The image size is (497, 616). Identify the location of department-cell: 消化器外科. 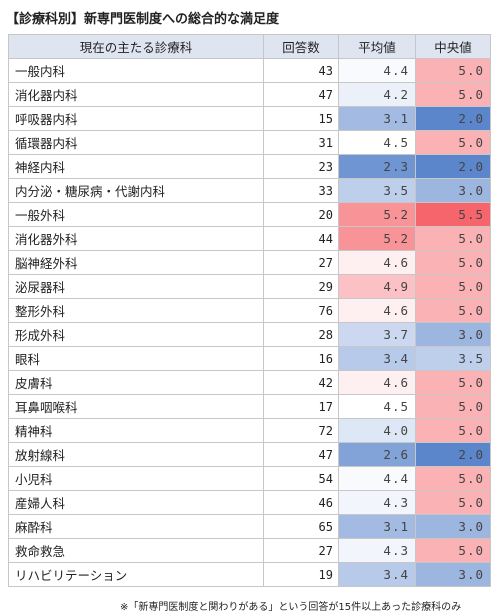
(136, 238).